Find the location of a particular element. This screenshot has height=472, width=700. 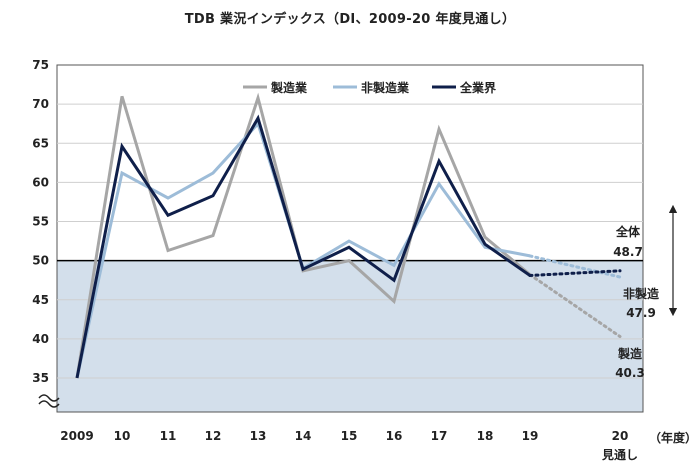

x-tick-label: 20 is located at coordinates (620, 436).